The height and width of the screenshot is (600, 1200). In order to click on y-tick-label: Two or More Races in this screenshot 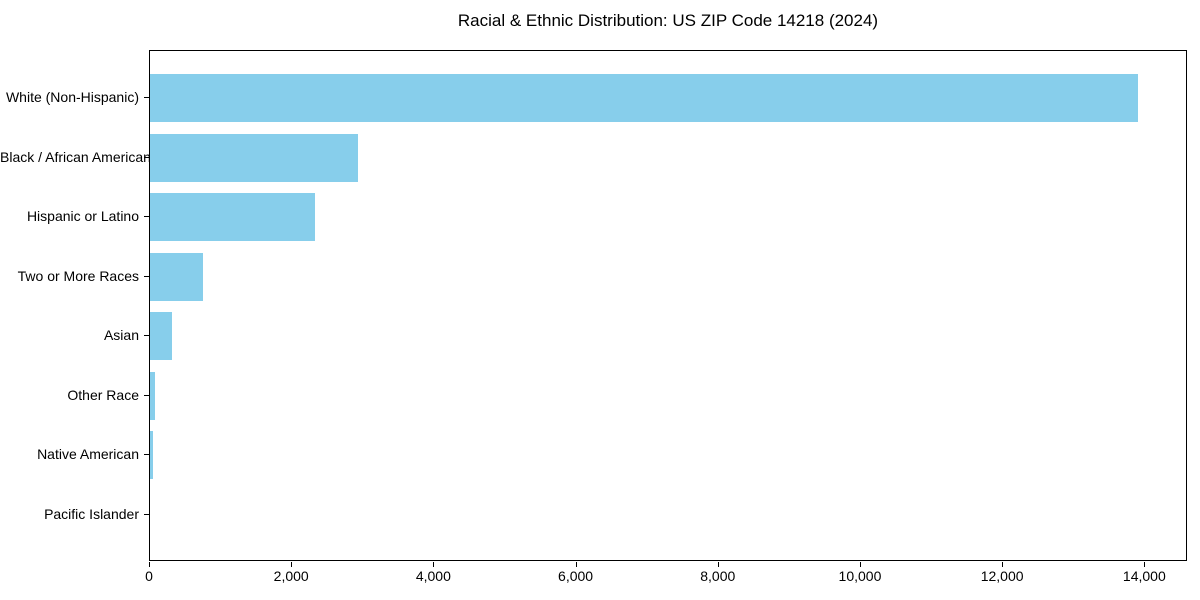, I will do `click(78, 275)`.